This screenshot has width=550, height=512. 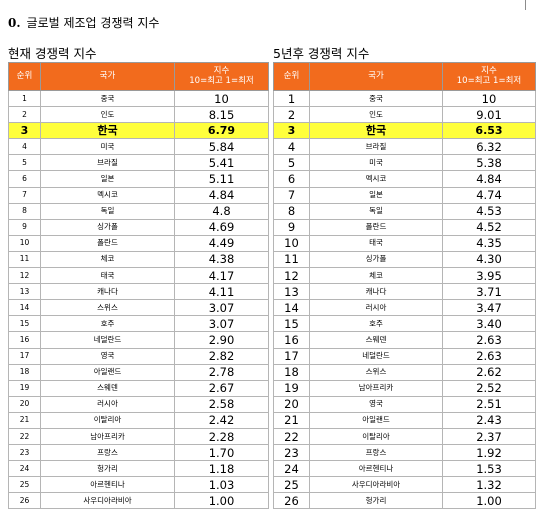 What do you see at coordinates (221, 70) in the screenshot?
I see `score-header-line1: 지수` at bounding box center [221, 70].